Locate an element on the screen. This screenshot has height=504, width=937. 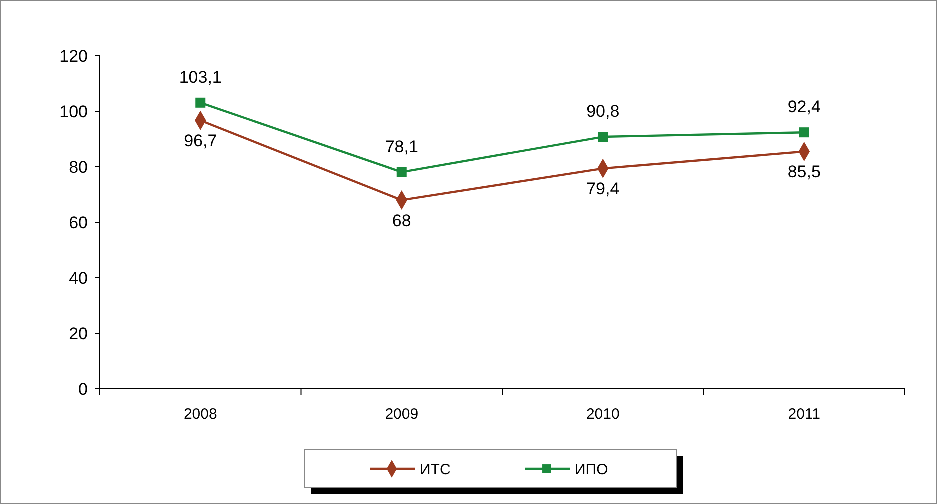
y-tick-label: 80 is located at coordinates (78, 167).